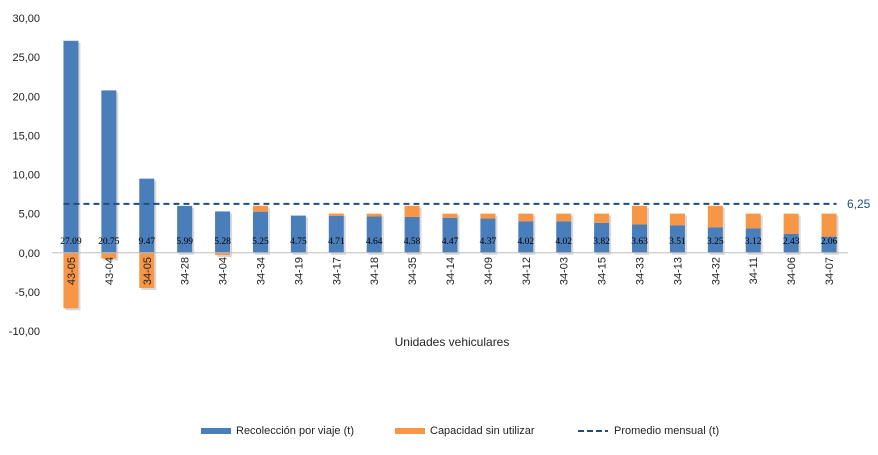 The image size is (878, 455). Describe the element at coordinates (146, 242) in the screenshot. I see `data-label: 9.47` at that location.